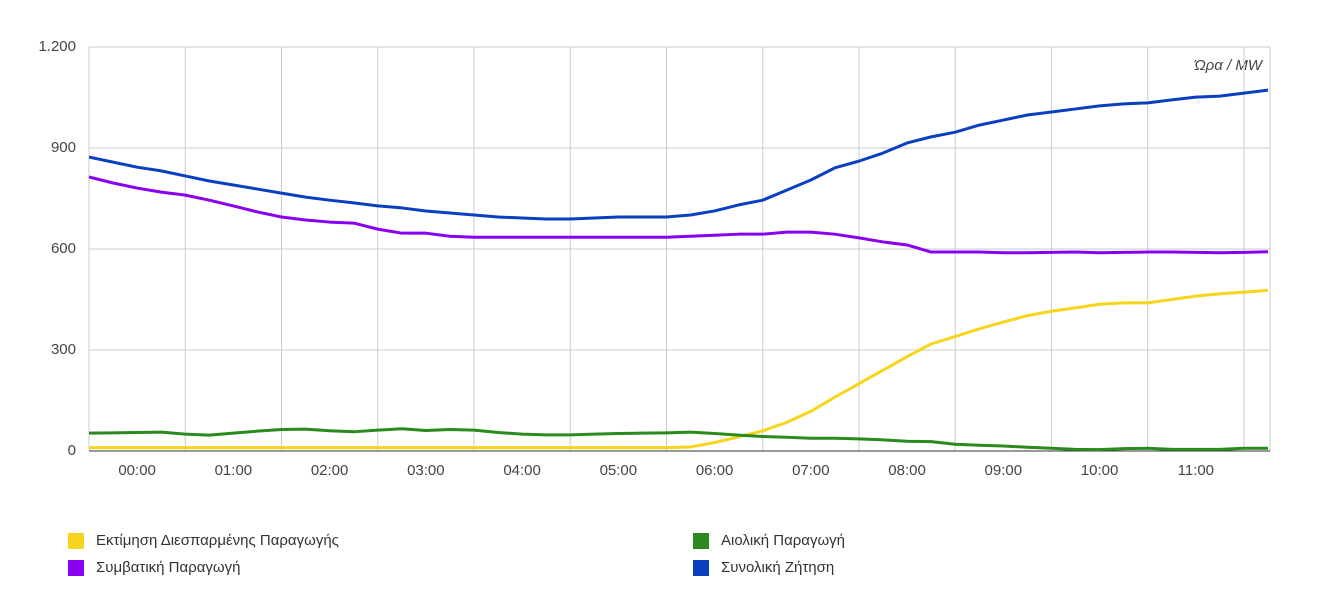 This screenshot has height=601, width=1322. I want to click on x-tick-label: 11:00, so click(1196, 470).